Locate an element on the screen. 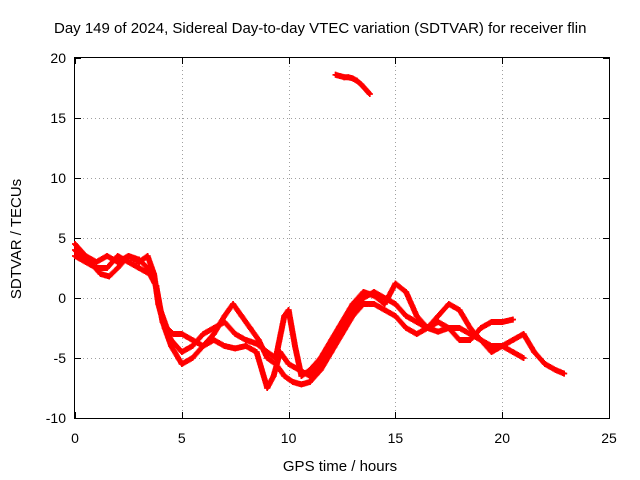 Image resolution: width=640 pixels, height=480 pixels. x-tick-label: 5 is located at coordinates (182, 438).